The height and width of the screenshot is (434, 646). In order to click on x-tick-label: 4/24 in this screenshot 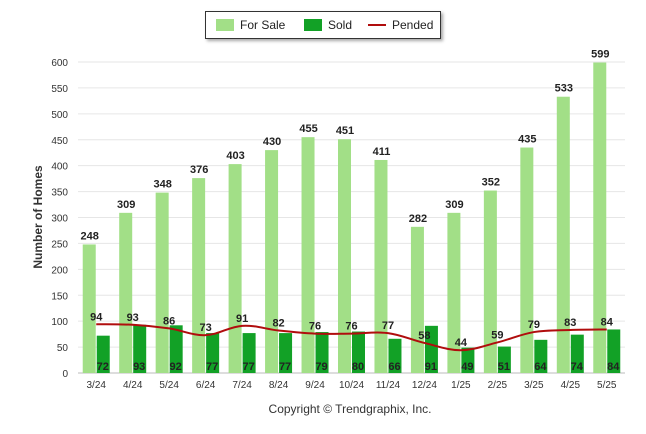, I will do `click(133, 385)`.